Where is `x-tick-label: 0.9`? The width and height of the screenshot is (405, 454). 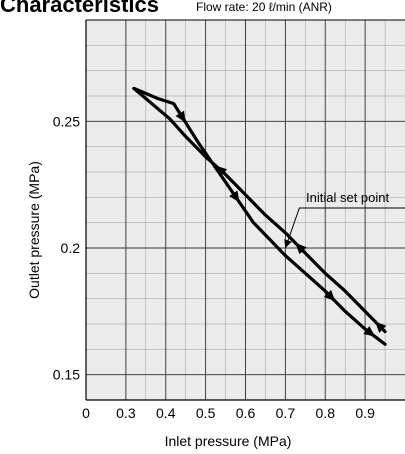 x-tick-label: 0.9 is located at coordinates (365, 413).